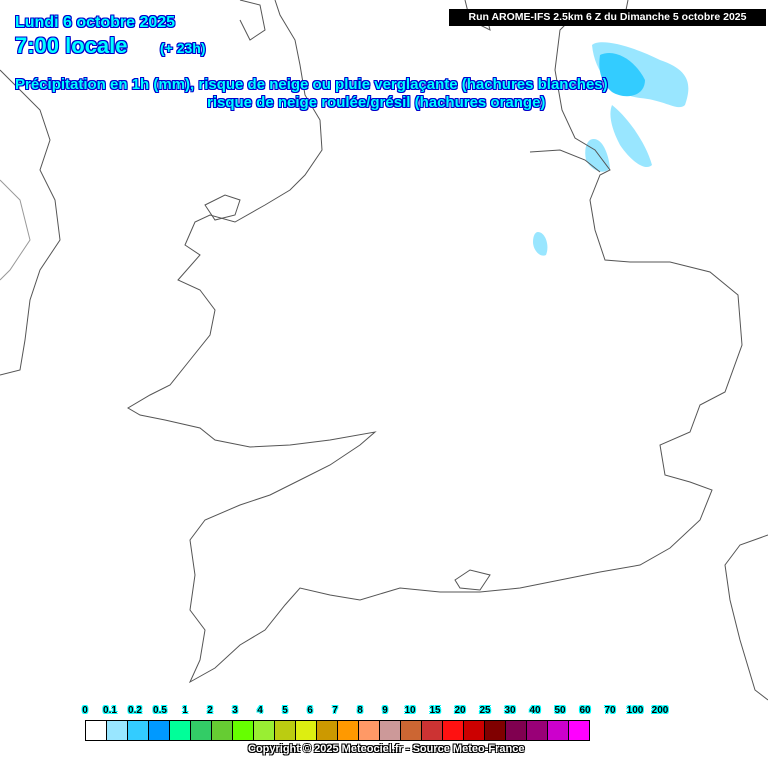  I want to click on legend-label: 3, so click(235, 710).